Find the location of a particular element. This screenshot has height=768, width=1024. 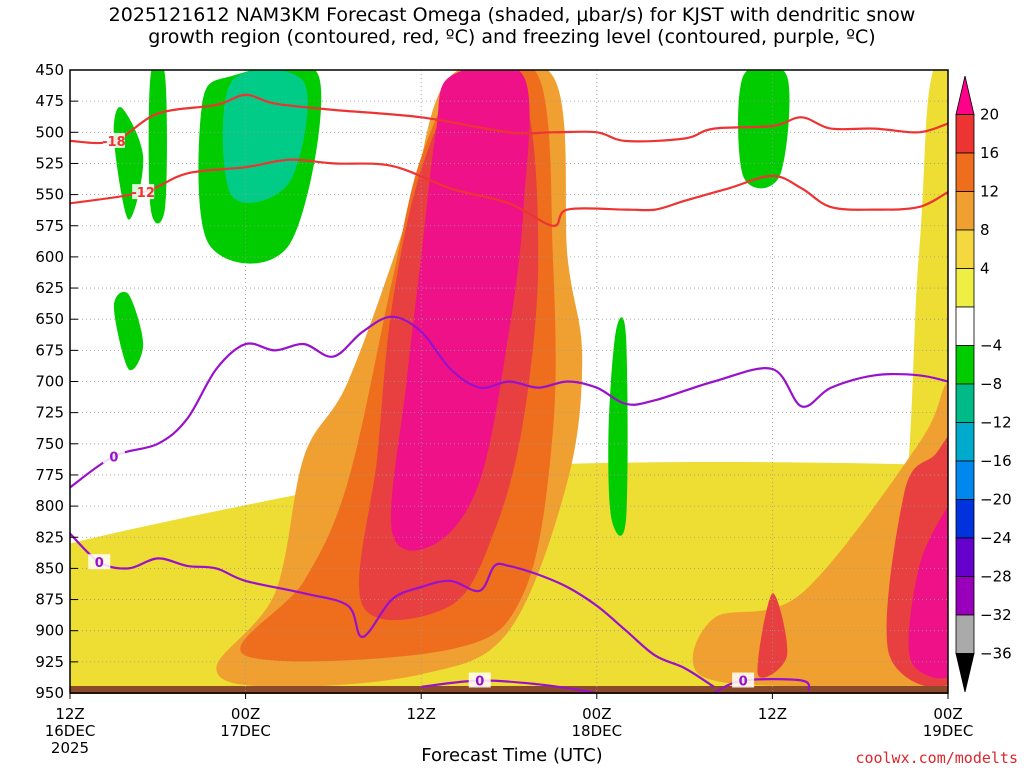

y-tick-label: 825 is located at coordinates (49, 537).